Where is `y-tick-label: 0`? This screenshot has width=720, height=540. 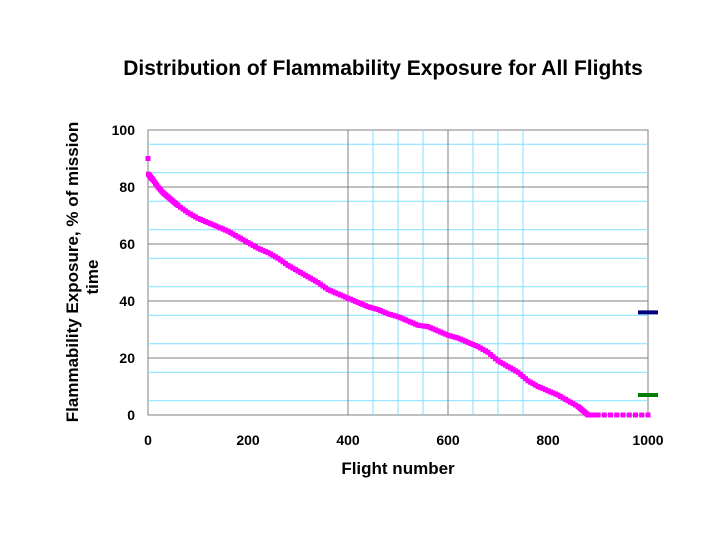
y-tick-label: 0 is located at coordinates (131, 415).